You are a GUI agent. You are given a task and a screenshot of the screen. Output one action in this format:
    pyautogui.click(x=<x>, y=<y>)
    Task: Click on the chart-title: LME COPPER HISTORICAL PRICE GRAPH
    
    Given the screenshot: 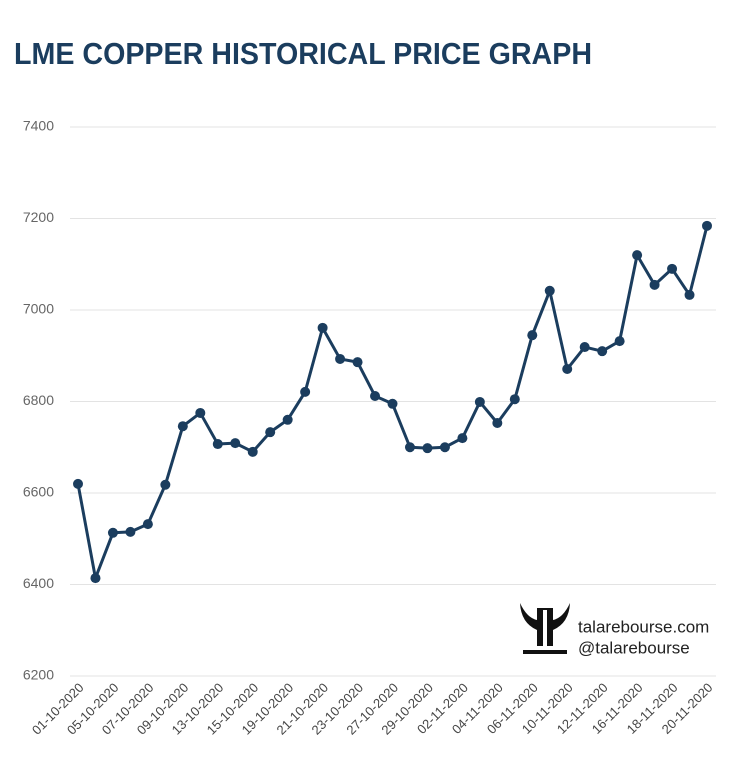 What is the action you would take?
    pyautogui.click(x=303, y=53)
    